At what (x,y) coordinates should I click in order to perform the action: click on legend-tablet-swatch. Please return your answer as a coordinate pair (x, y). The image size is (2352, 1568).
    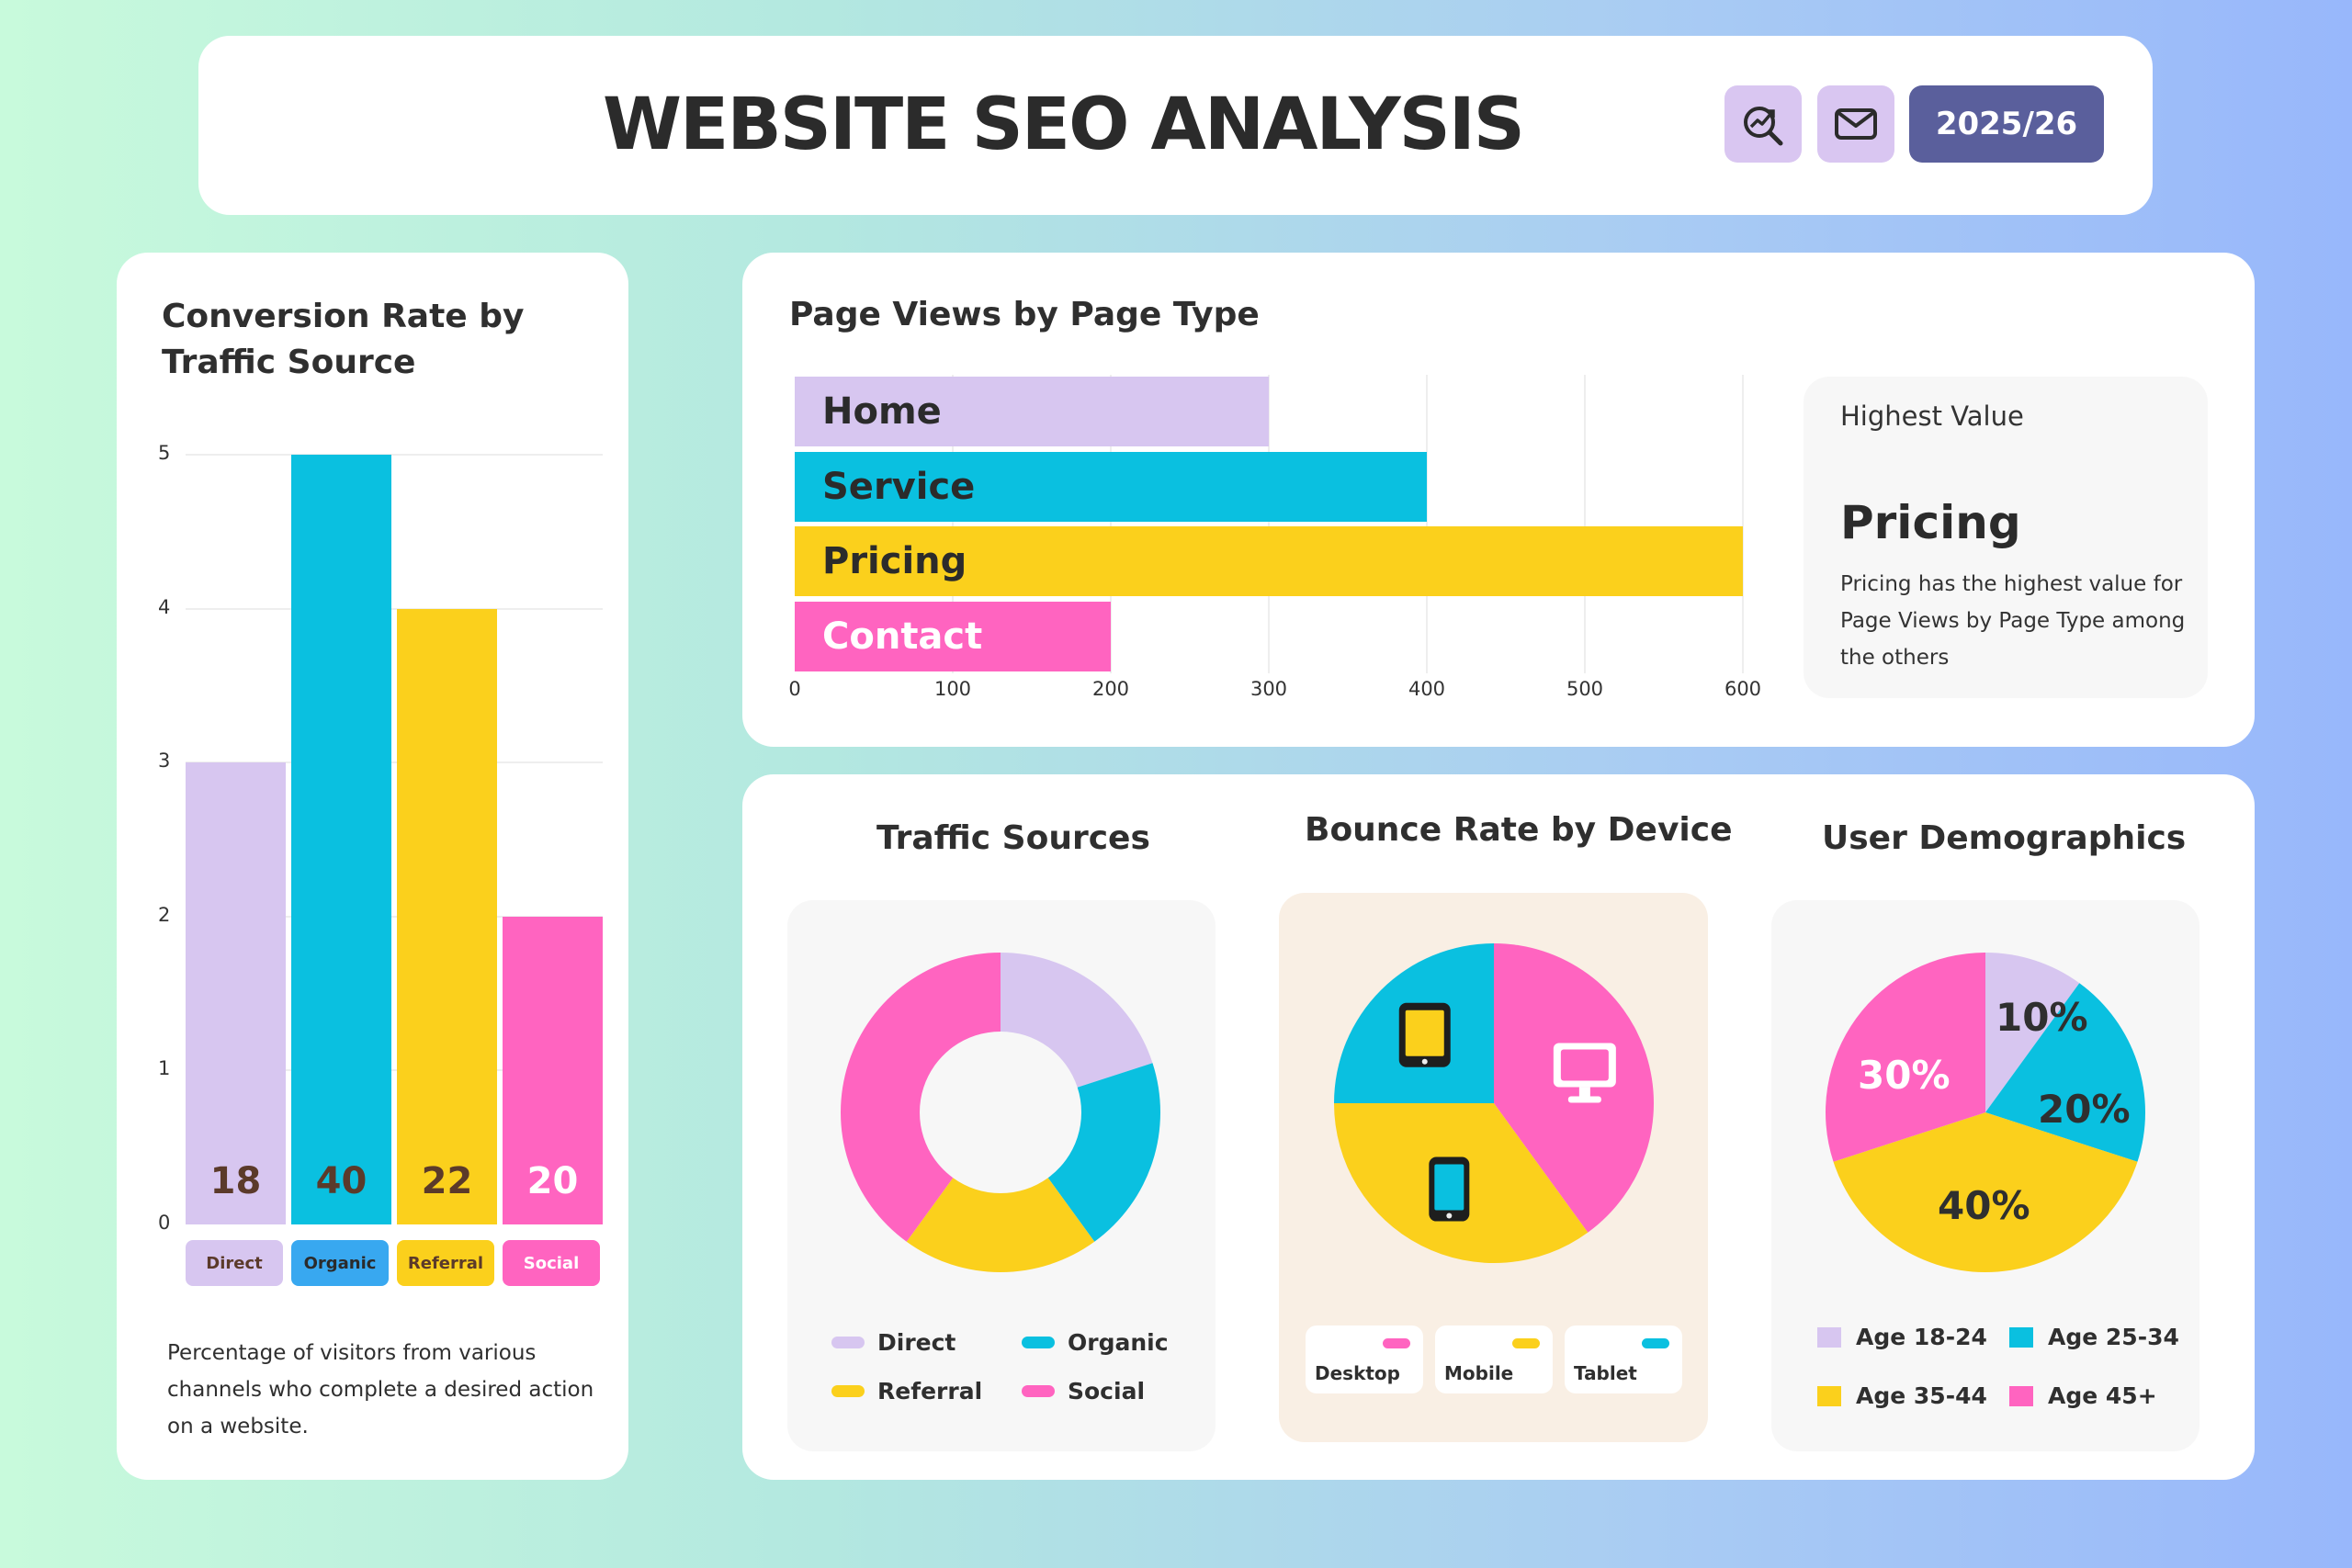
    Looking at the image, I should click on (1656, 1343).